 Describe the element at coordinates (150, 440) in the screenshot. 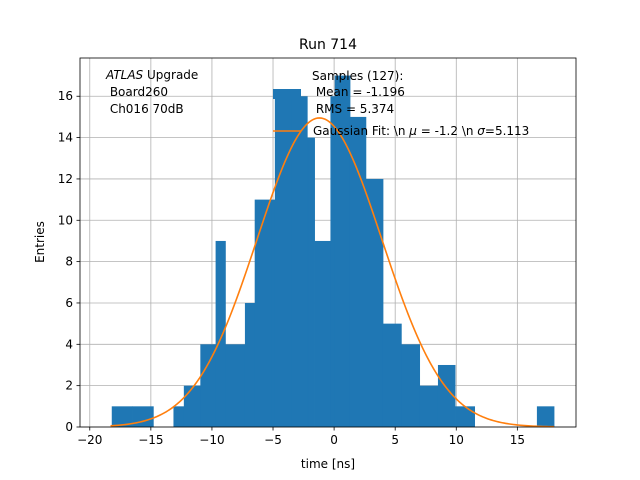

I see `x-tick-label: −15` at that location.